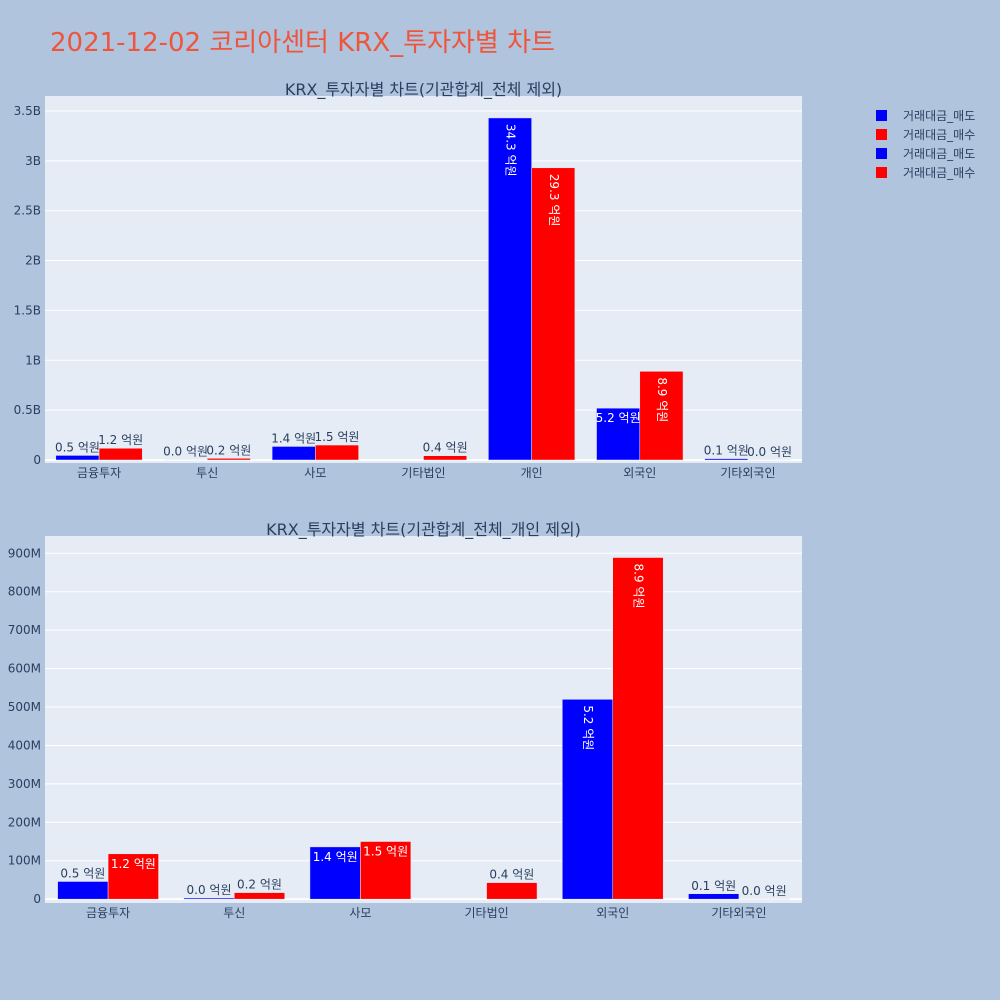 The width and height of the screenshot is (1000, 1000). What do you see at coordinates (33, 261) in the screenshot?
I see `y-tick-label: 2B` at bounding box center [33, 261].